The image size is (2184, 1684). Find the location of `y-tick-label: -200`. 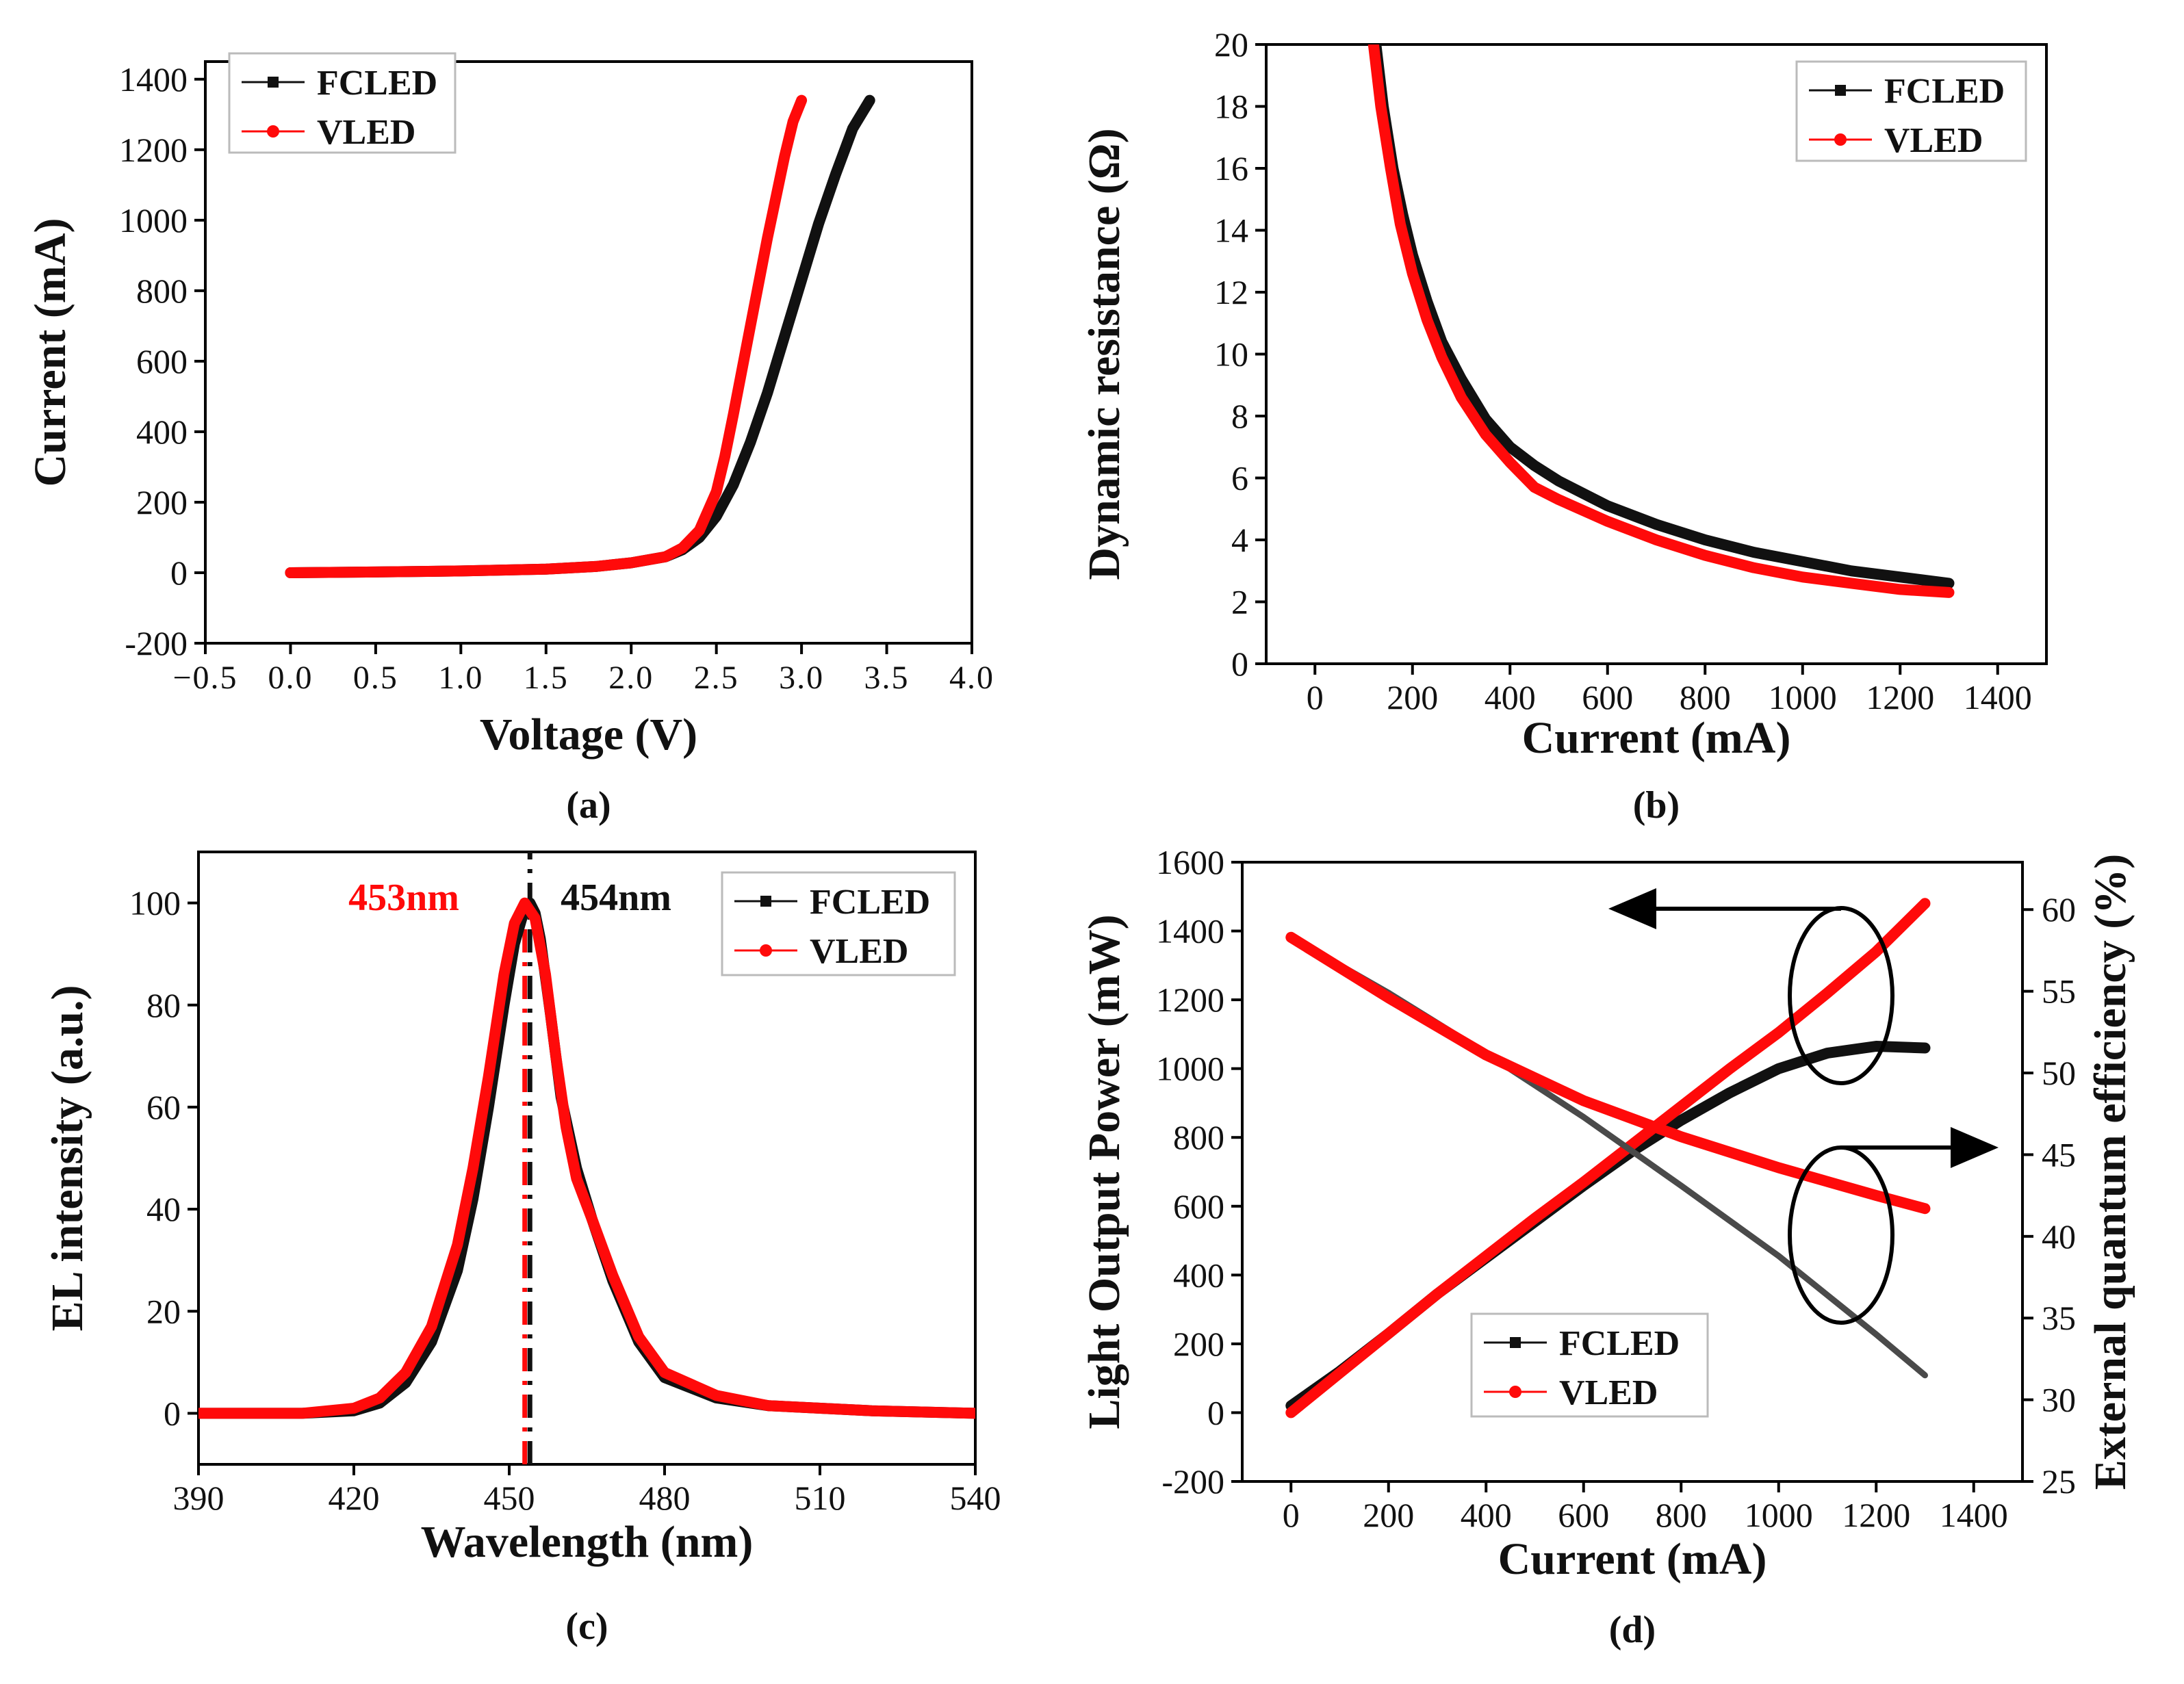

y-tick-label: -200 is located at coordinates (156, 643).